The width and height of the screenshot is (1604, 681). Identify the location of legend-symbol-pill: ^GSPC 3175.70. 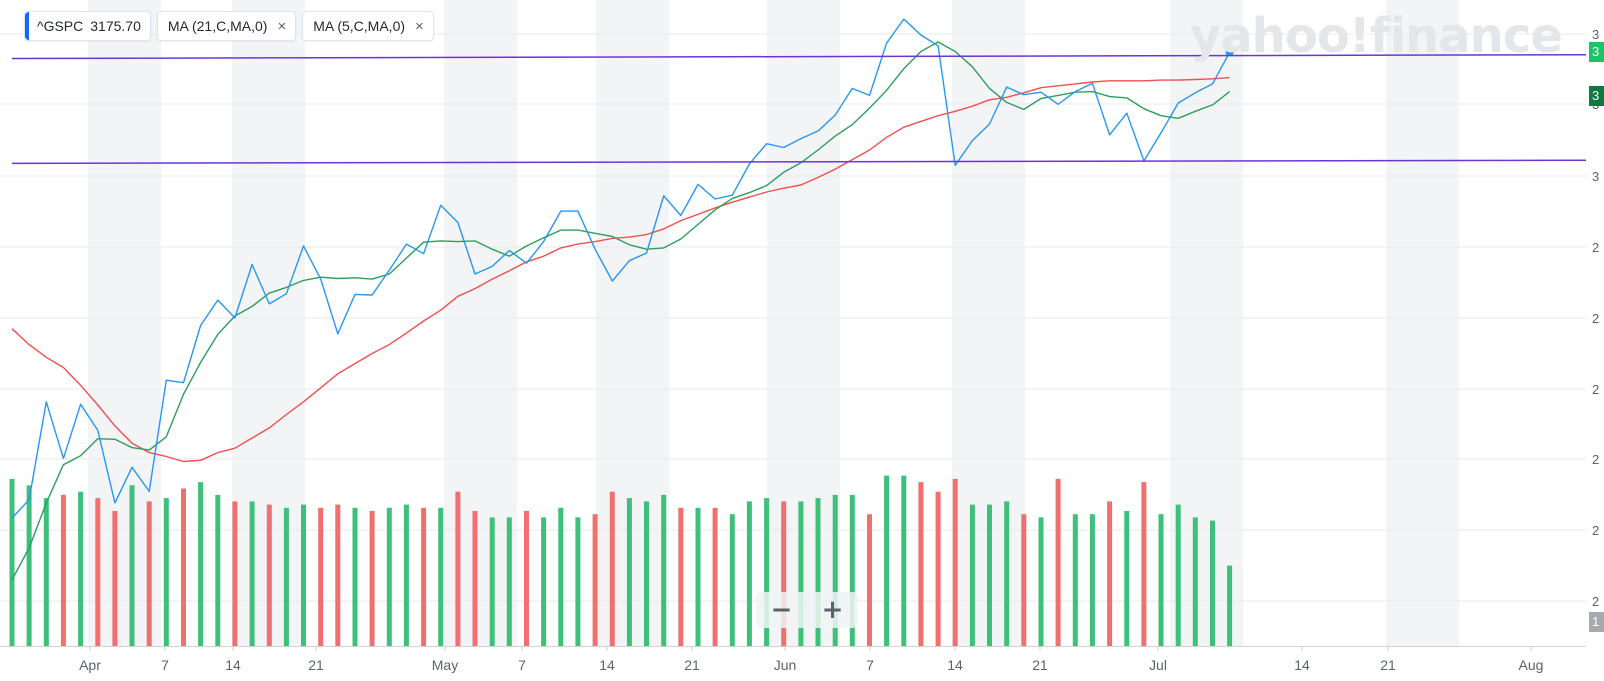
(87, 26).